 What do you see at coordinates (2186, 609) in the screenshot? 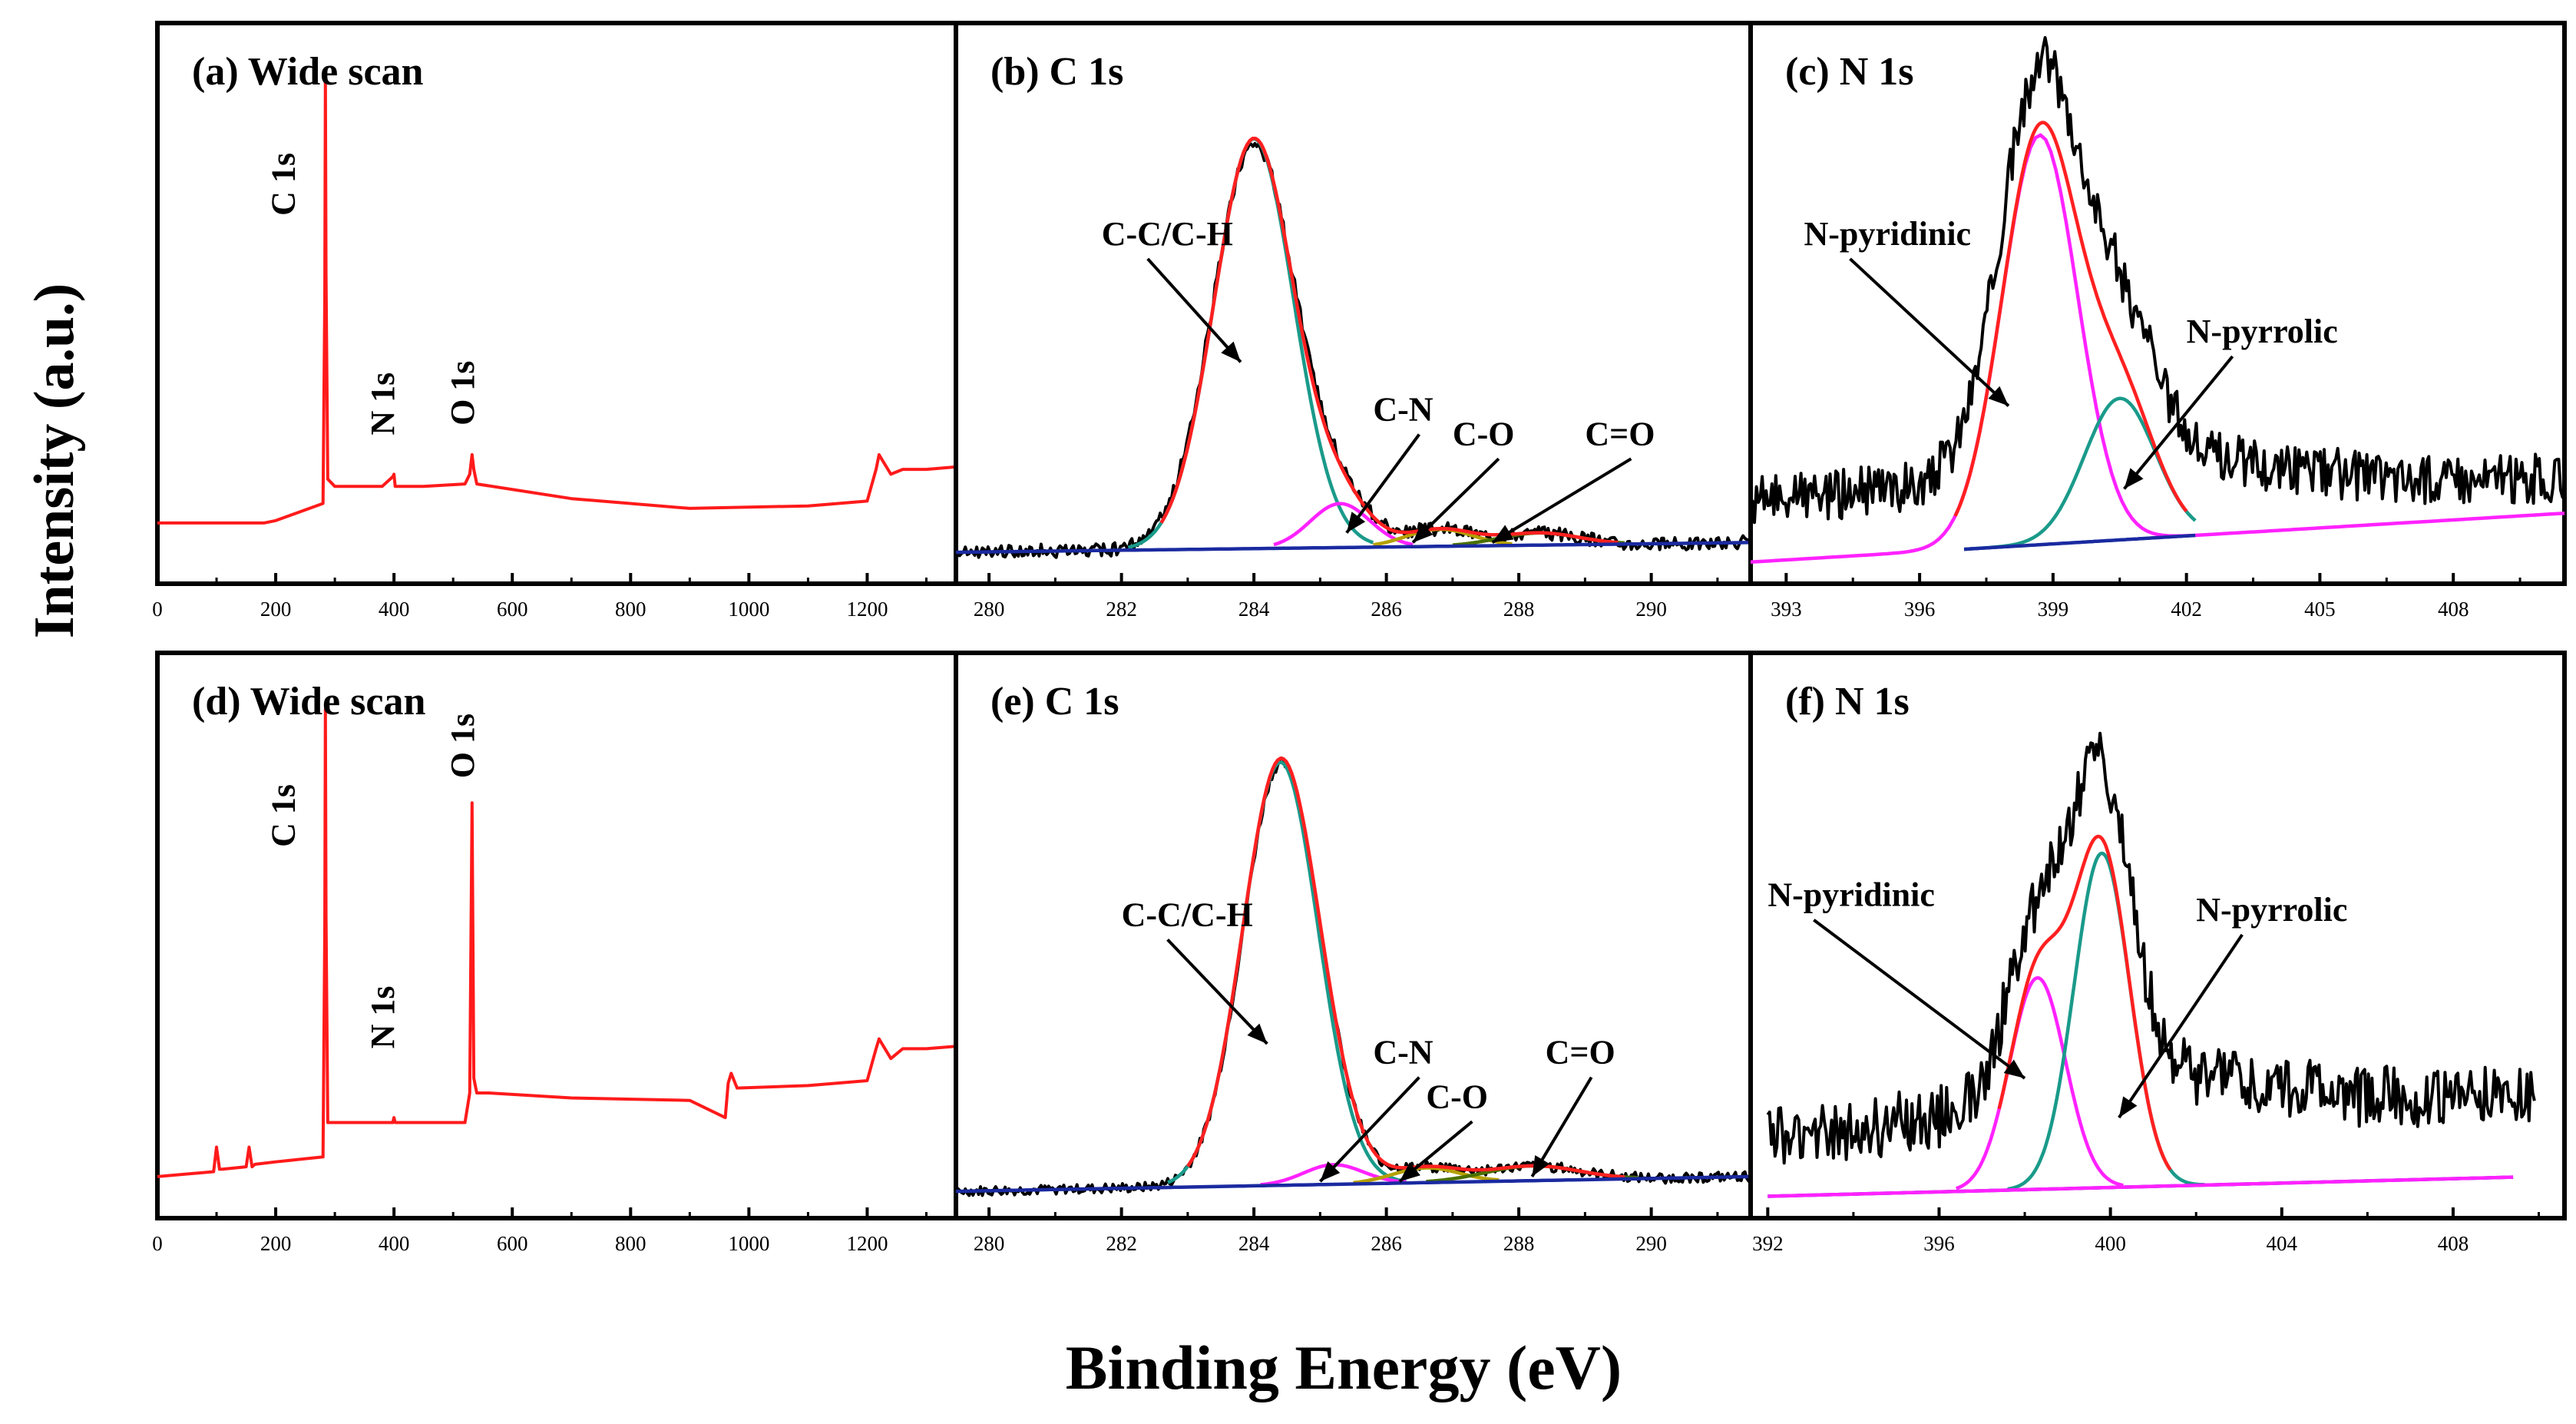
I see `x-tick-label: 402` at bounding box center [2186, 609].